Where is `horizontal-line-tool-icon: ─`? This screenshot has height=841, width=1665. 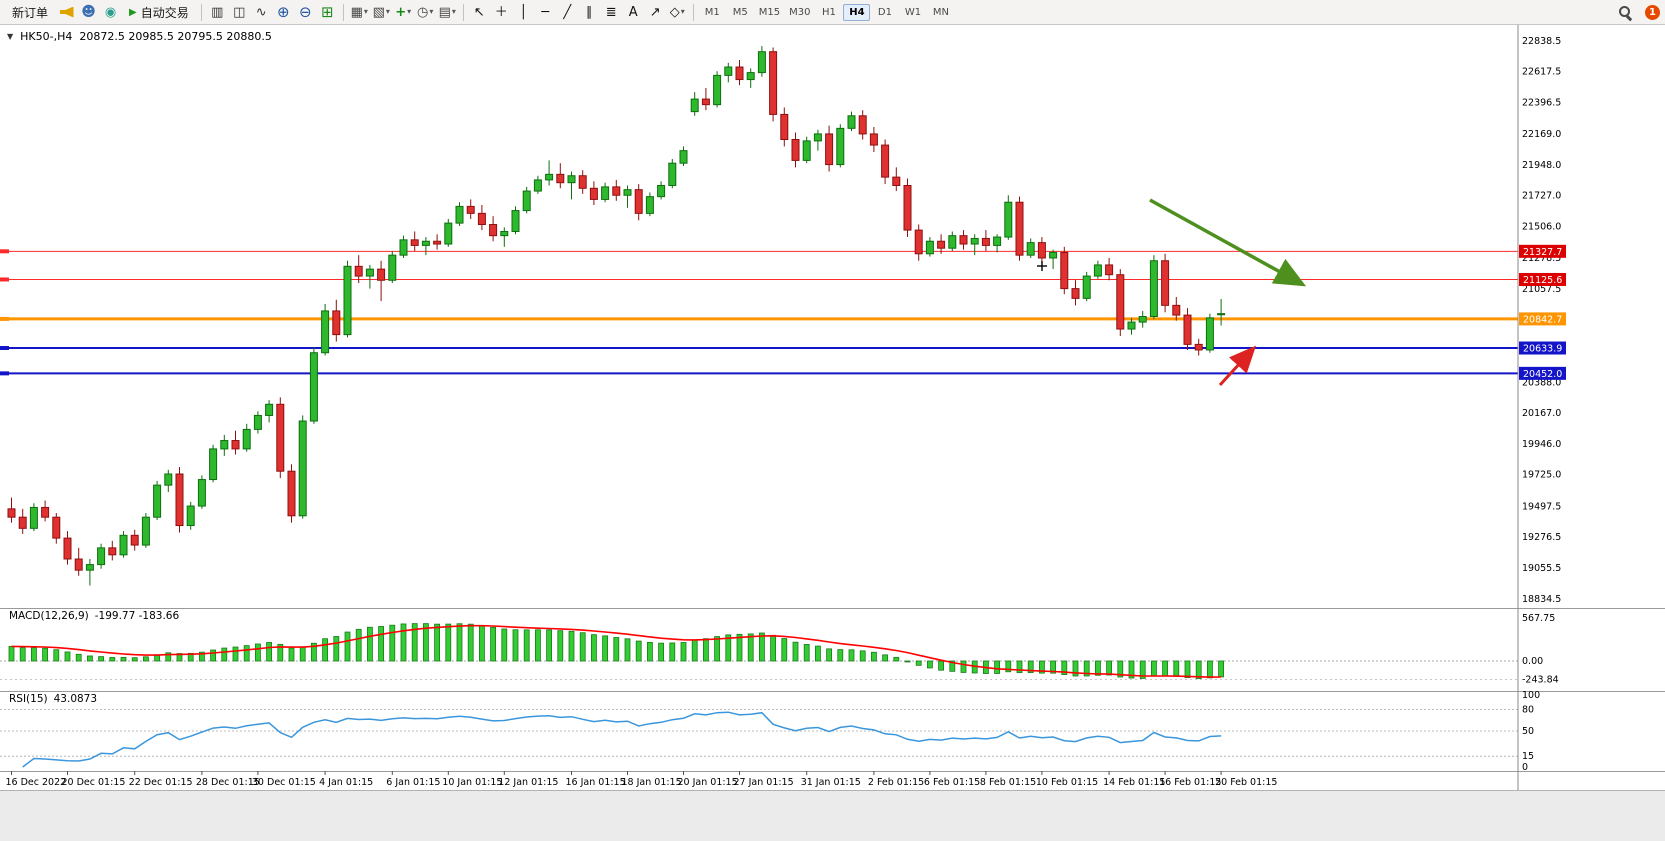
horizontal-line-tool-icon: ─ is located at coordinates (545, 12).